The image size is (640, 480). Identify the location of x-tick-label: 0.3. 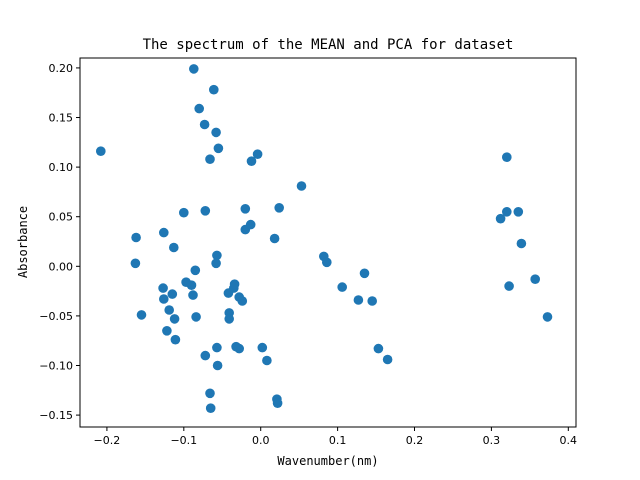
(492, 440).